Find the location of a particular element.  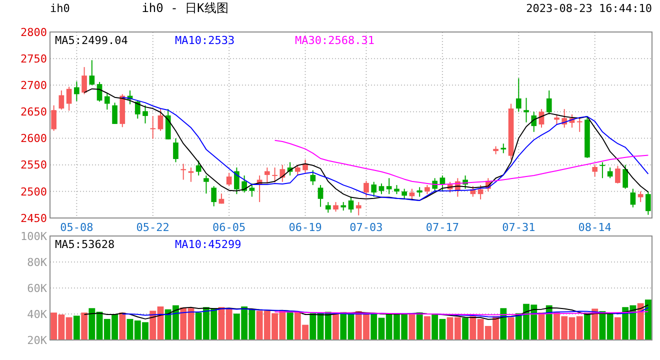

text: MA10:45299 is located at coordinates (208, 244).